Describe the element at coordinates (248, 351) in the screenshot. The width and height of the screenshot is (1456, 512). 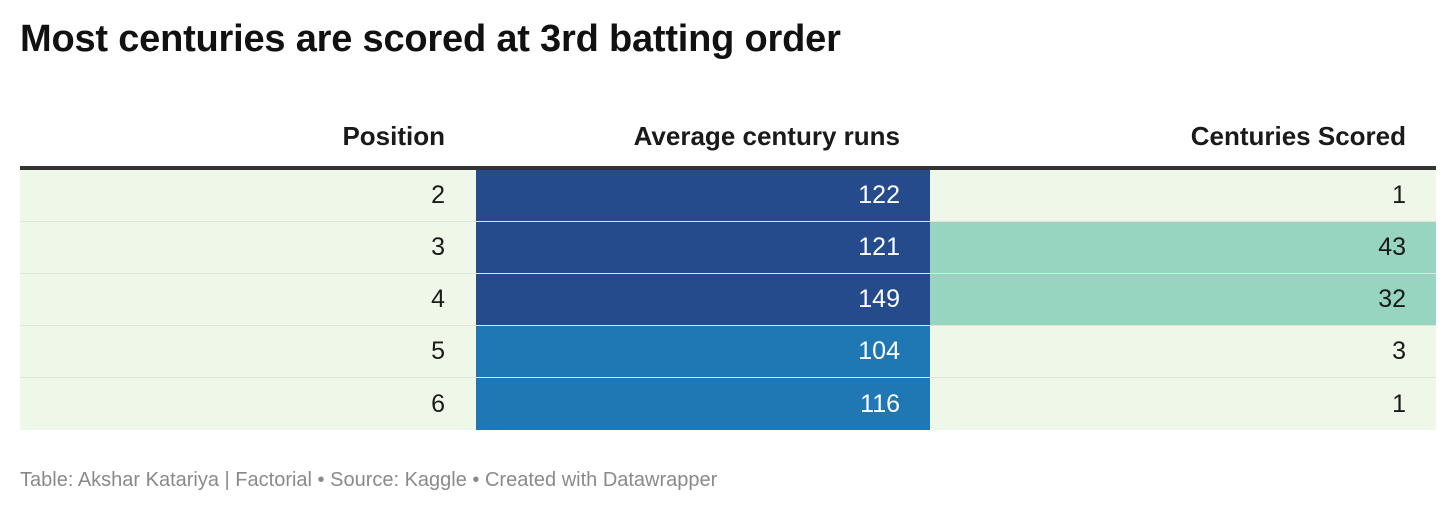
I see `cell-position: 5` at that location.